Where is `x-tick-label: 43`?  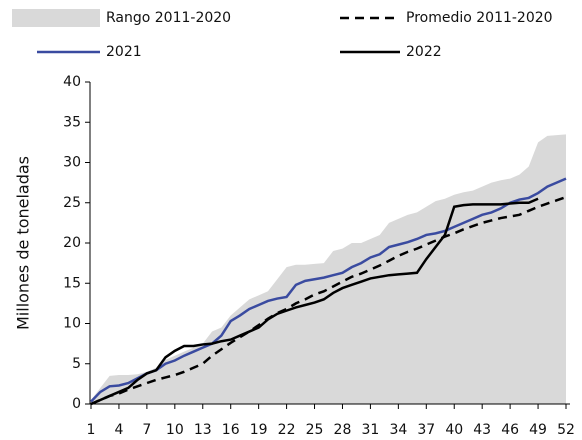 x-tick-label: 43 is located at coordinates (482, 430).